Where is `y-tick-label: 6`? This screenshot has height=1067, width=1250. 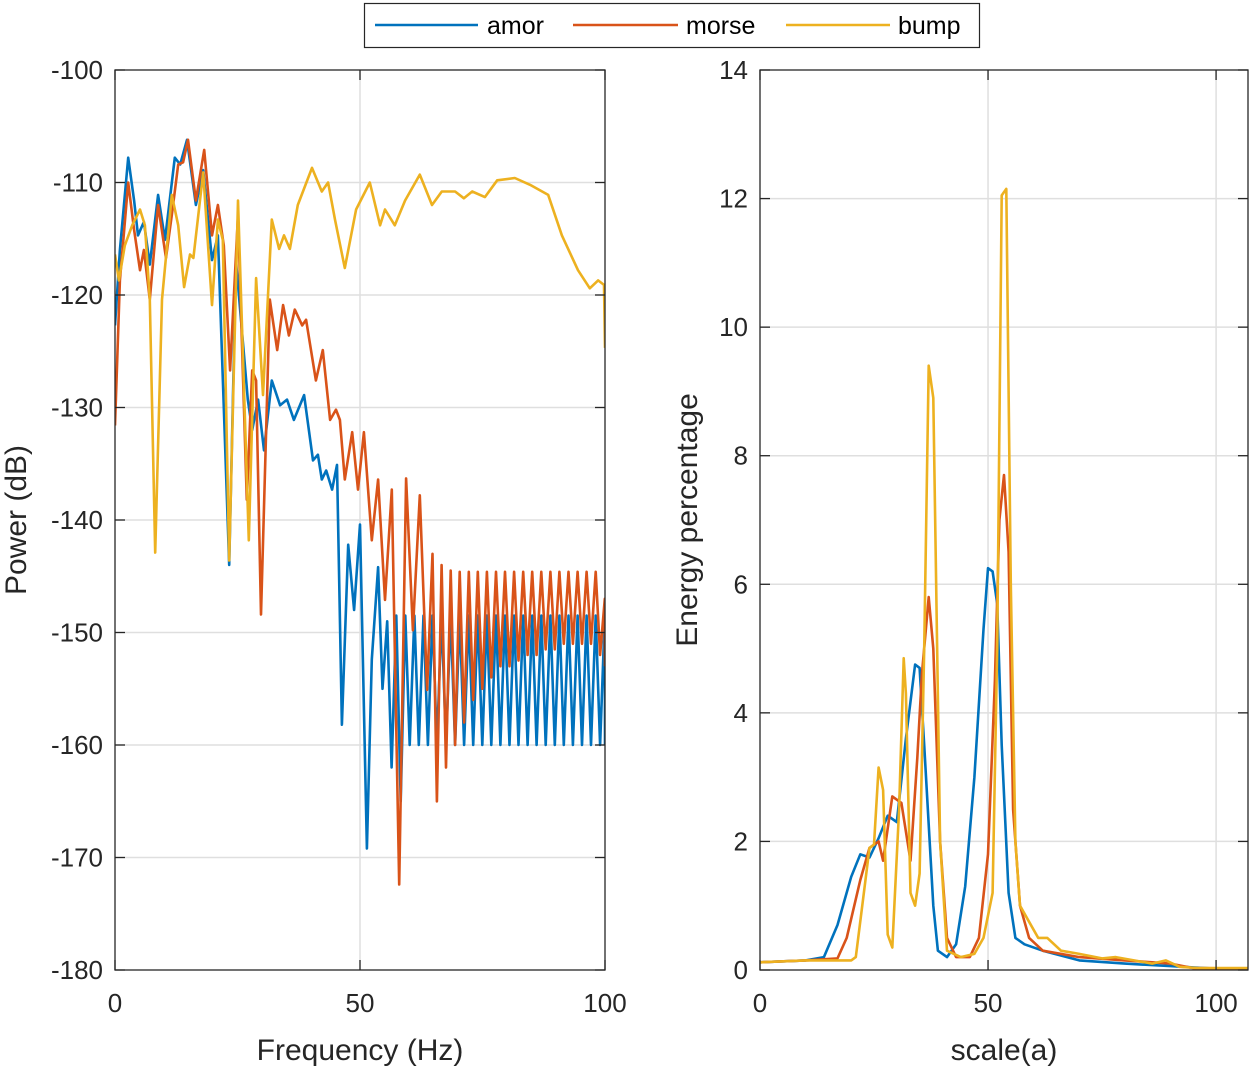 y-tick-label: 6 is located at coordinates (741, 584).